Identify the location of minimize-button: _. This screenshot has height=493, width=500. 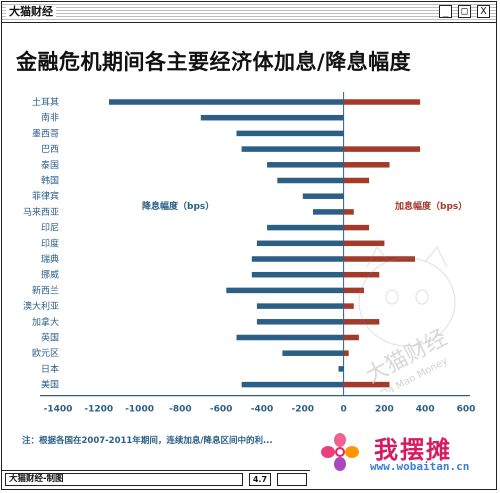
(445, 11).